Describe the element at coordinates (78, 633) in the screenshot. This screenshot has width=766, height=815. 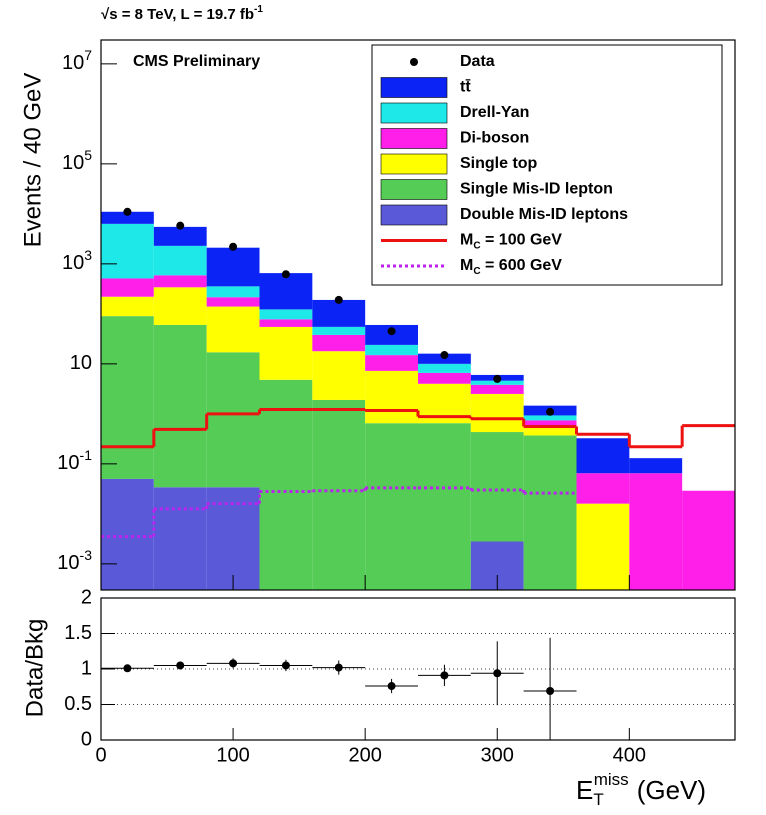
I see `y-tick-label: 1.5` at that location.